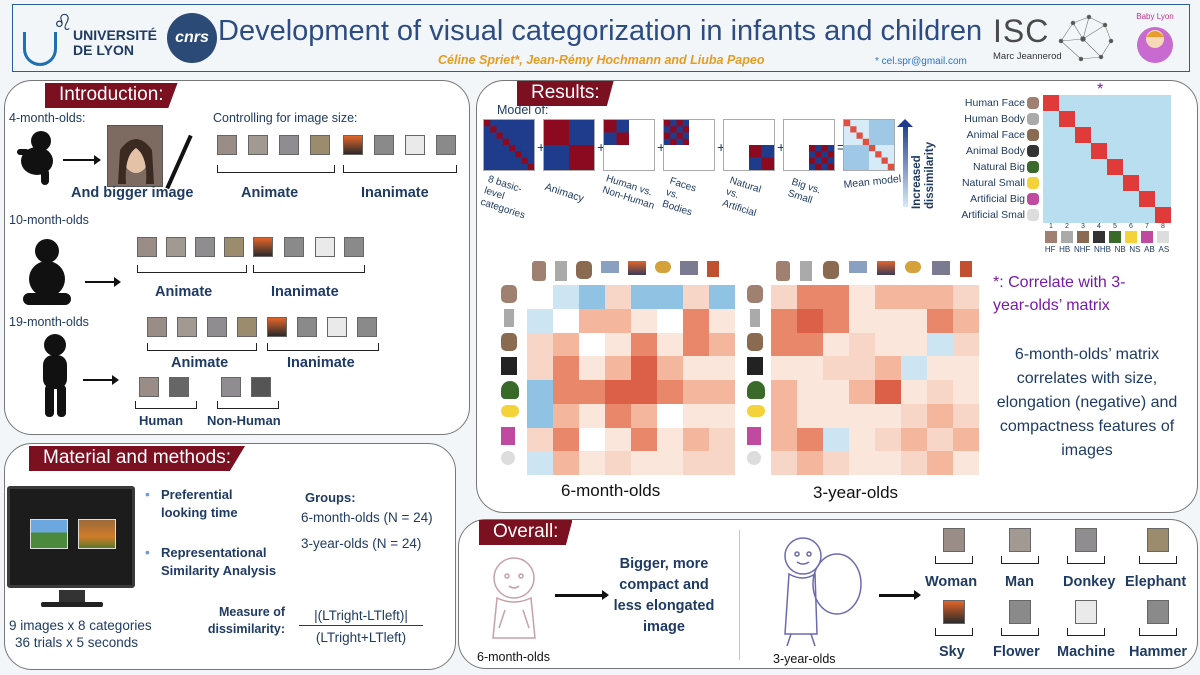  I want to click on model-big-small-matrix, so click(809, 145).